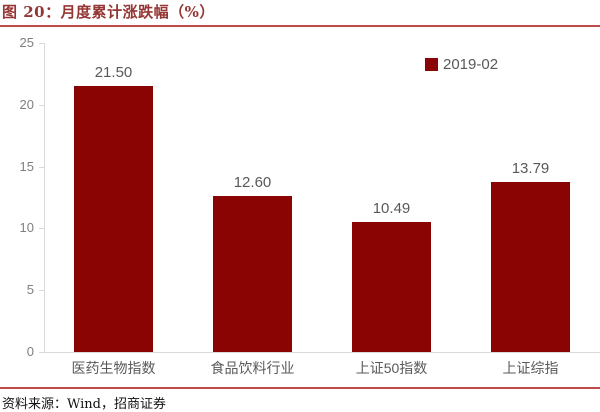  Describe the element at coordinates (252, 183) in the screenshot. I see `bar-value-label: 12.60` at that location.